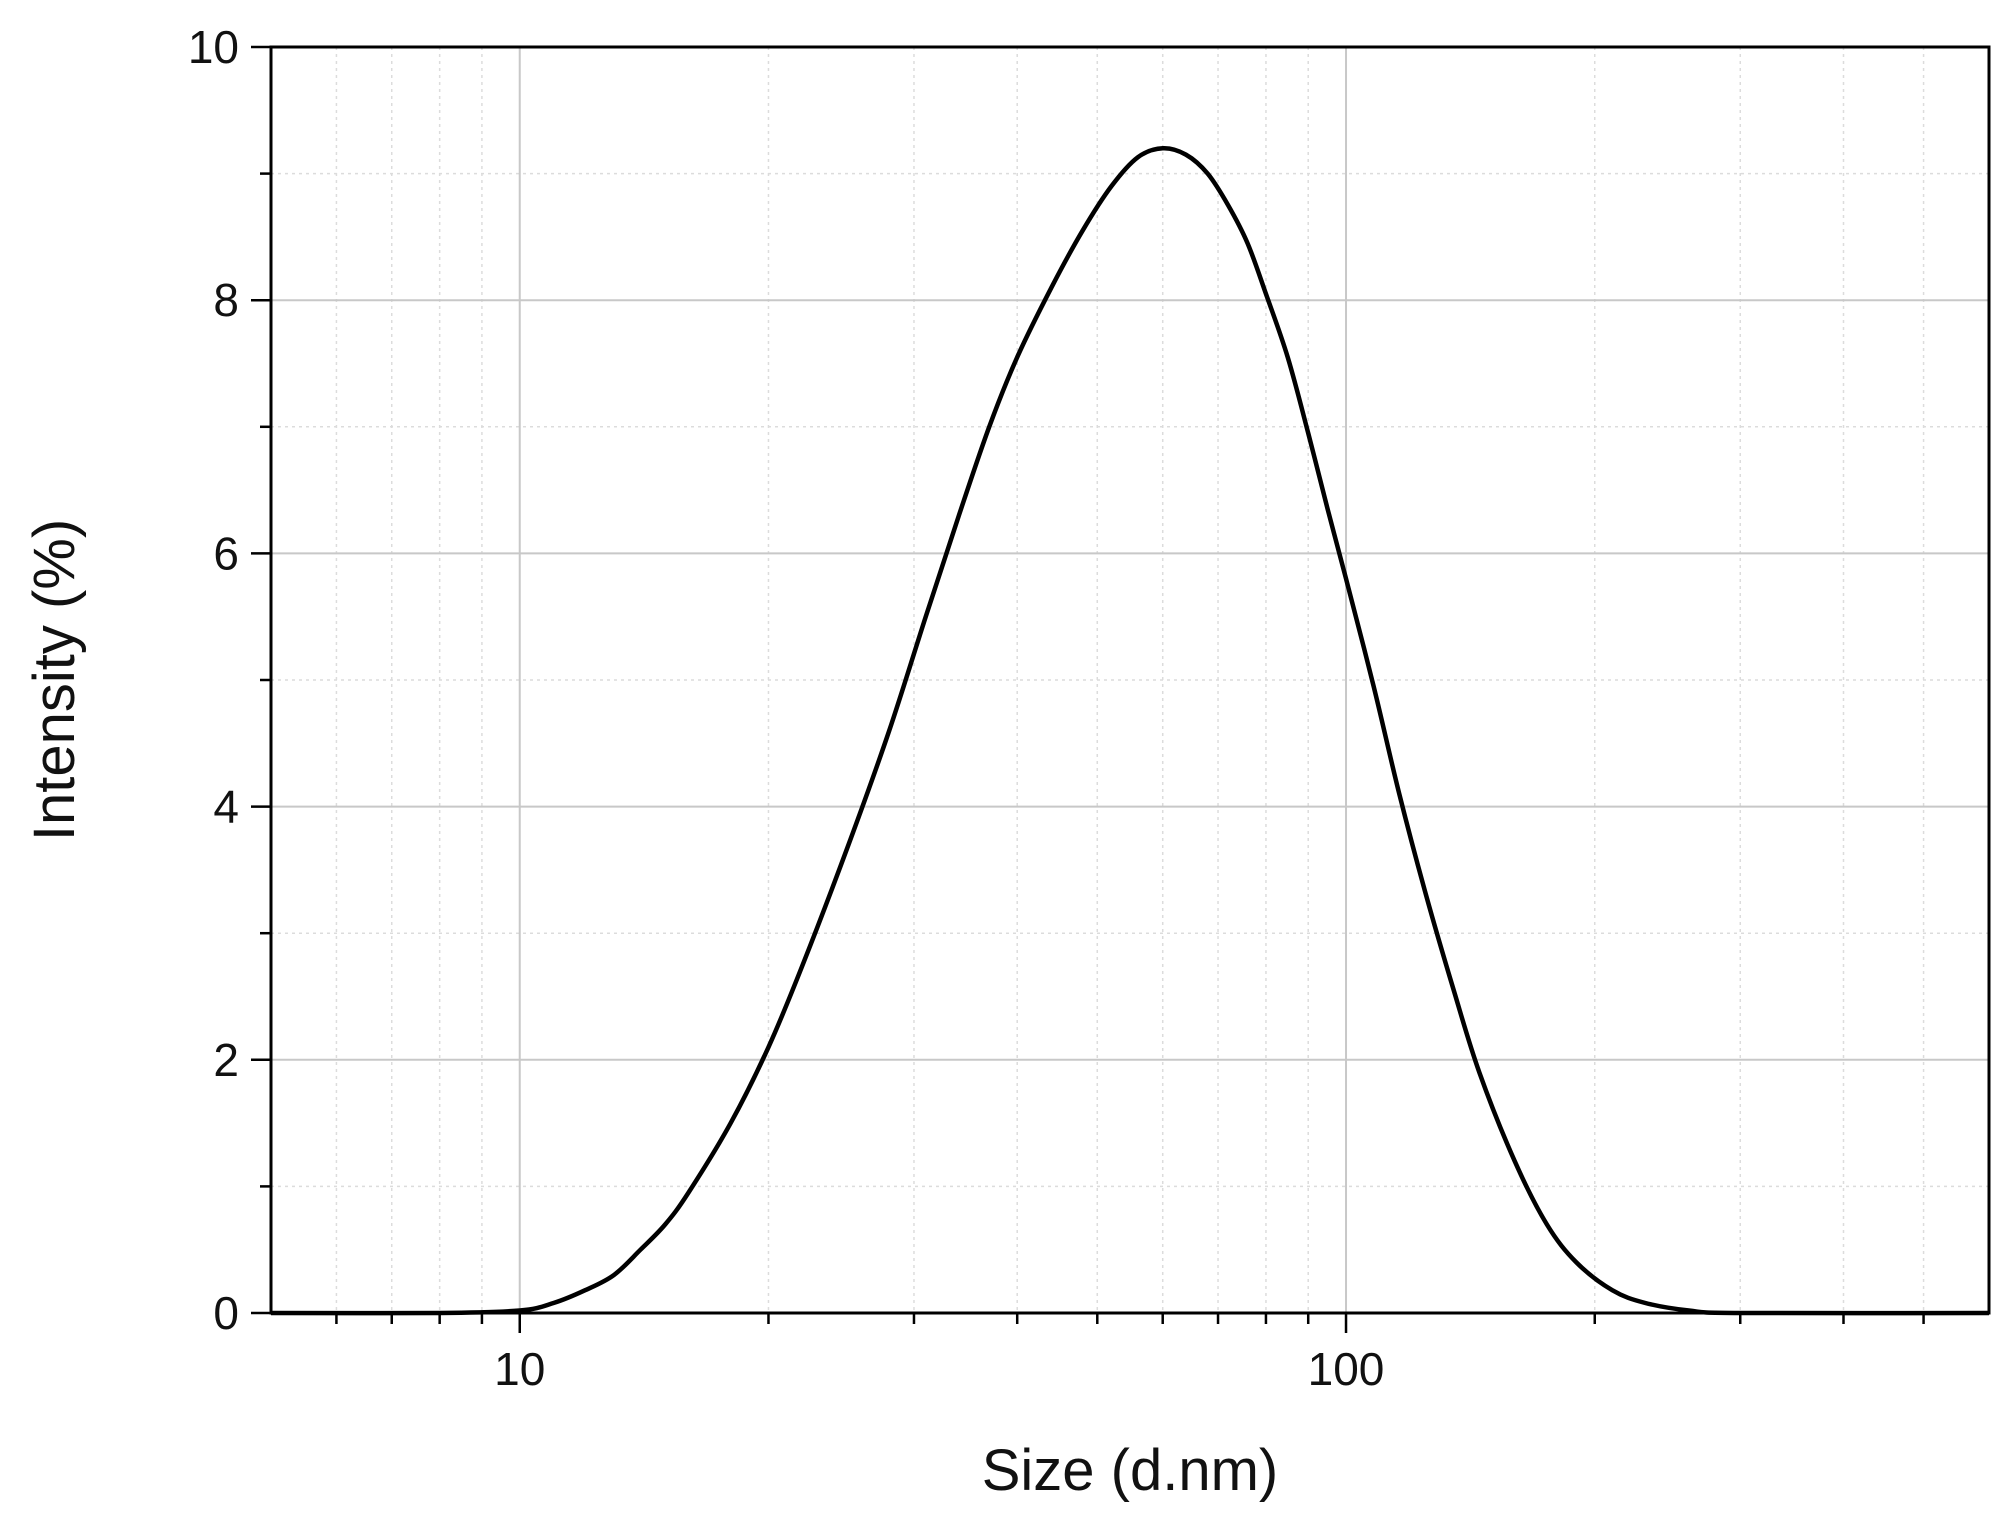  I want to click on x-axis-title: Size (d.nm), so click(1130, 1470).